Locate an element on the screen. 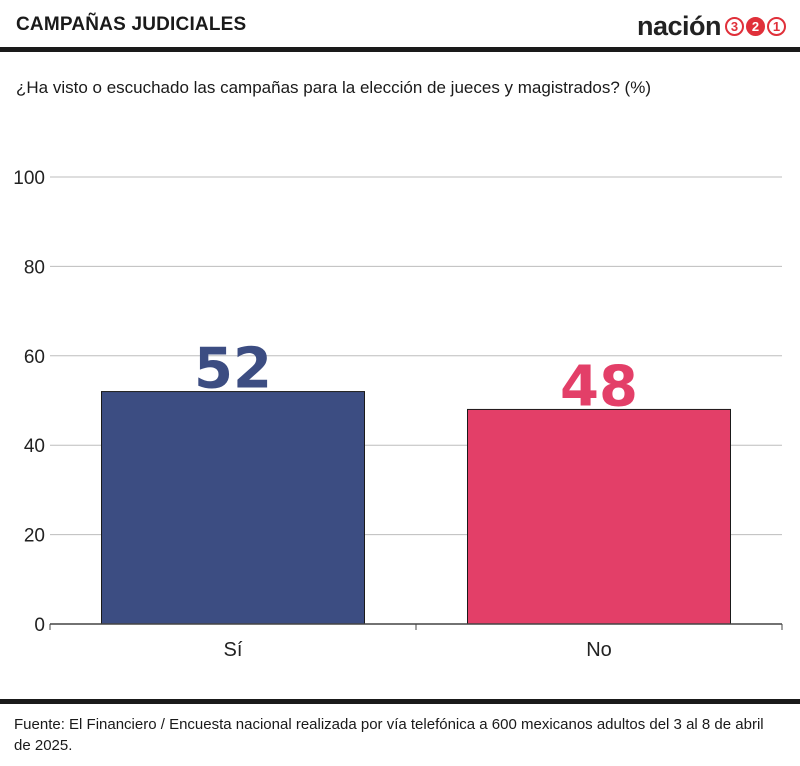 The image size is (800, 766). bottom-divider is located at coordinates (400, 701).